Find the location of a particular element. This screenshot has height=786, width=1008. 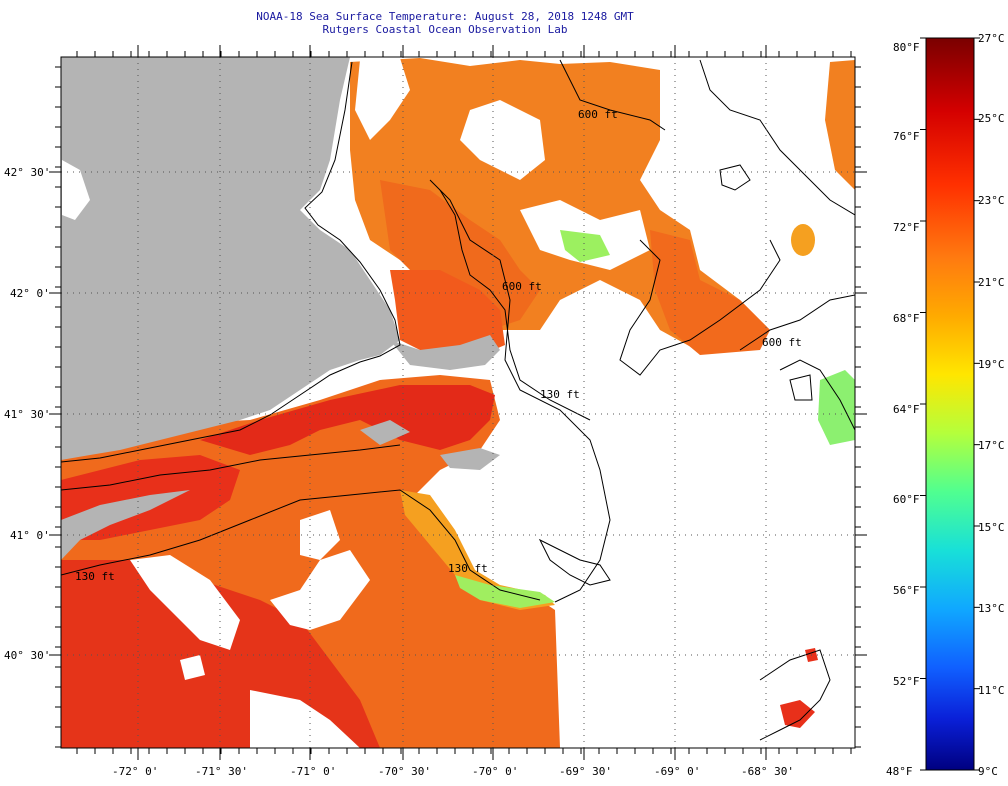

lat-label-41-30: 41° 30' is located at coordinates (27, 414).